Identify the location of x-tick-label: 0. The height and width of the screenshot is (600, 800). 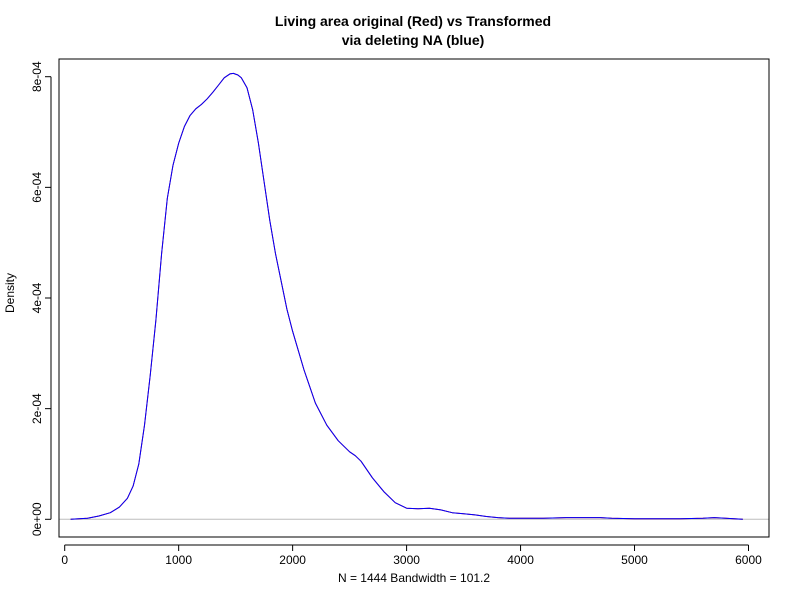
(64, 560).